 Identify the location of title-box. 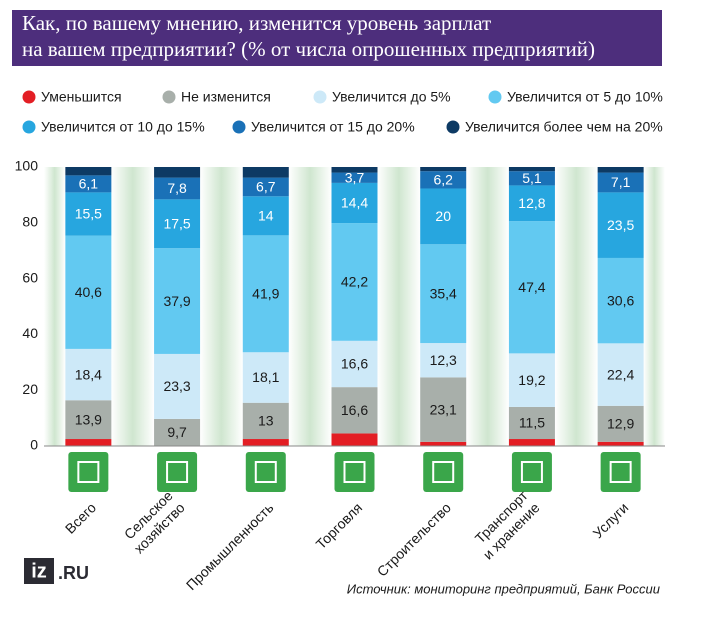
(337, 38).